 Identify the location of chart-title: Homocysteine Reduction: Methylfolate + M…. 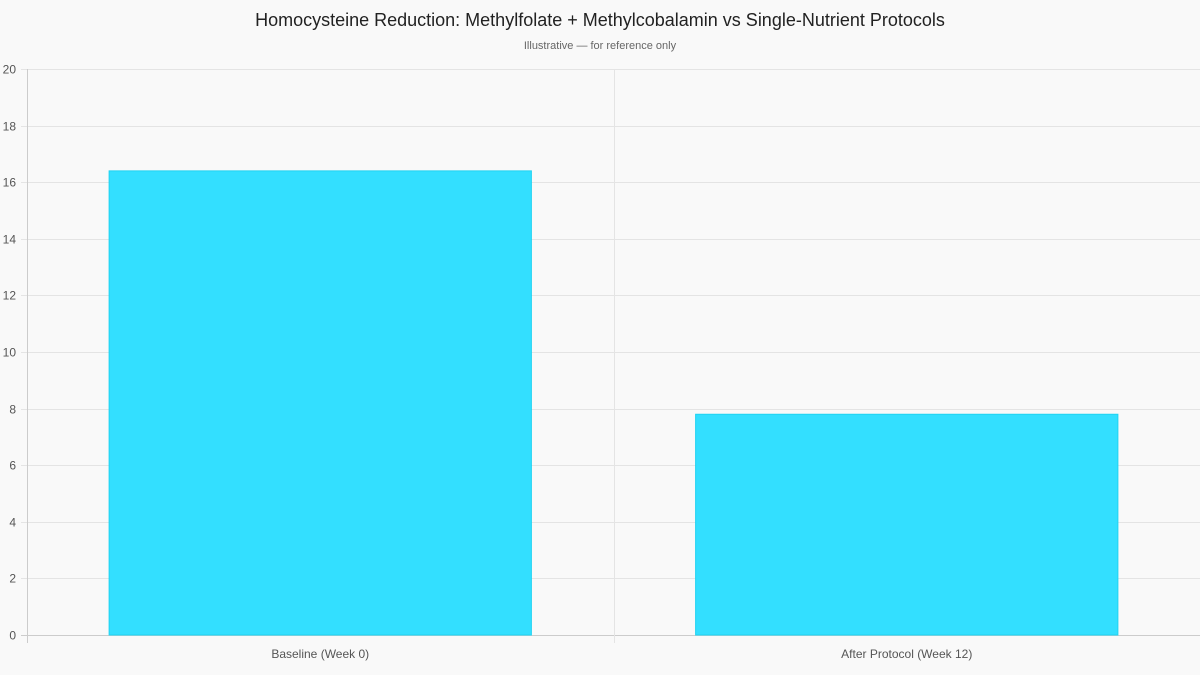
(600, 20).